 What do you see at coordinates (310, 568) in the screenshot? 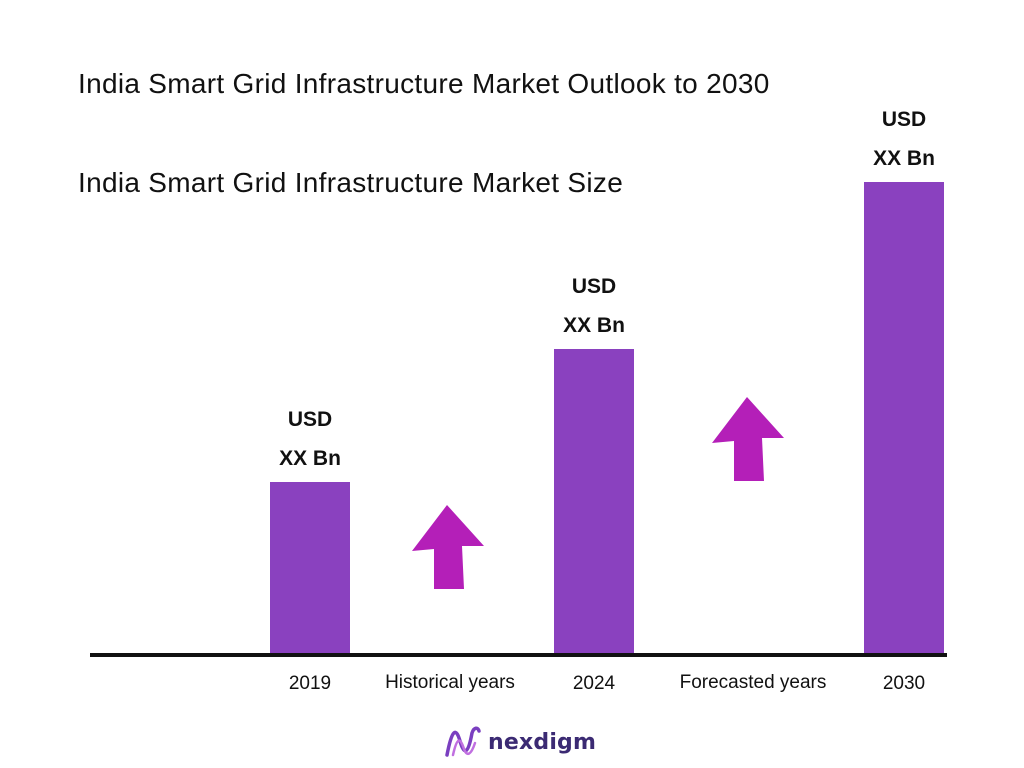
I see `bar-2019` at bounding box center [310, 568].